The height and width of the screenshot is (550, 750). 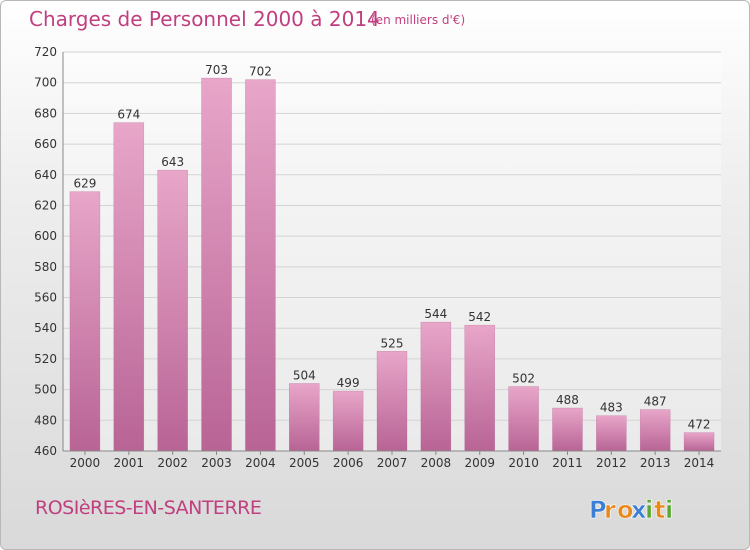 What do you see at coordinates (84, 184) in the screenshot?
I see `bar-value-label: 629` at bounding box center [84, 184].